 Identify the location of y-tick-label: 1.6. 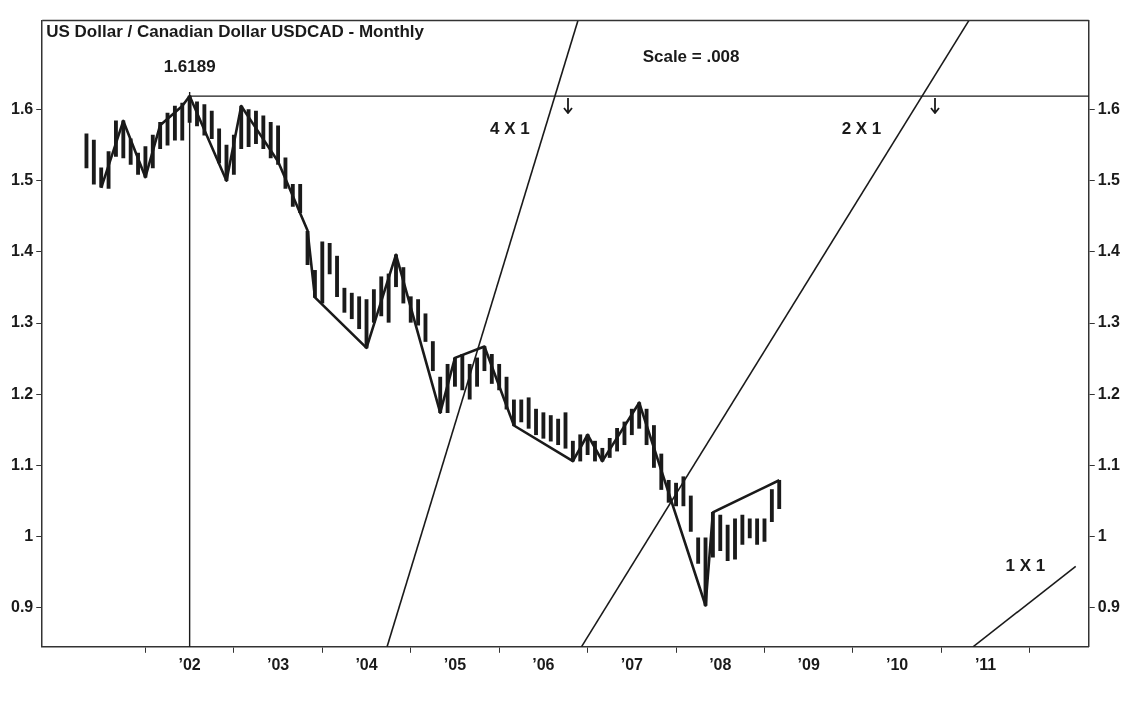
(22, 108).